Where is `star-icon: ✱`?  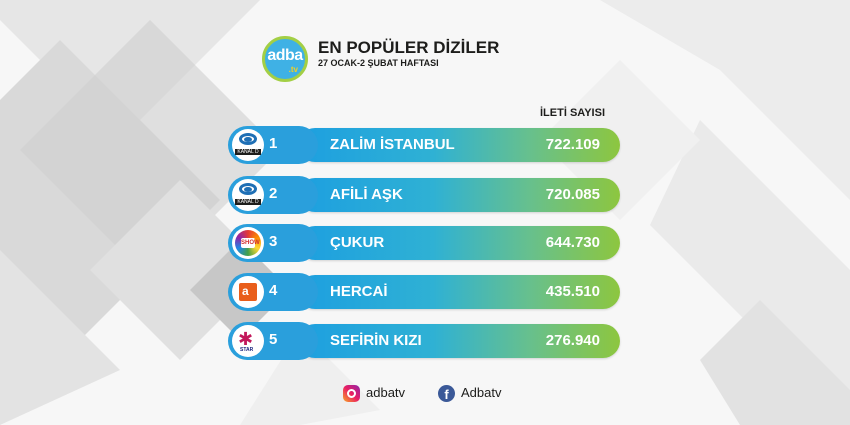 star-icon: ✱ is located at coordinates (246, 339).